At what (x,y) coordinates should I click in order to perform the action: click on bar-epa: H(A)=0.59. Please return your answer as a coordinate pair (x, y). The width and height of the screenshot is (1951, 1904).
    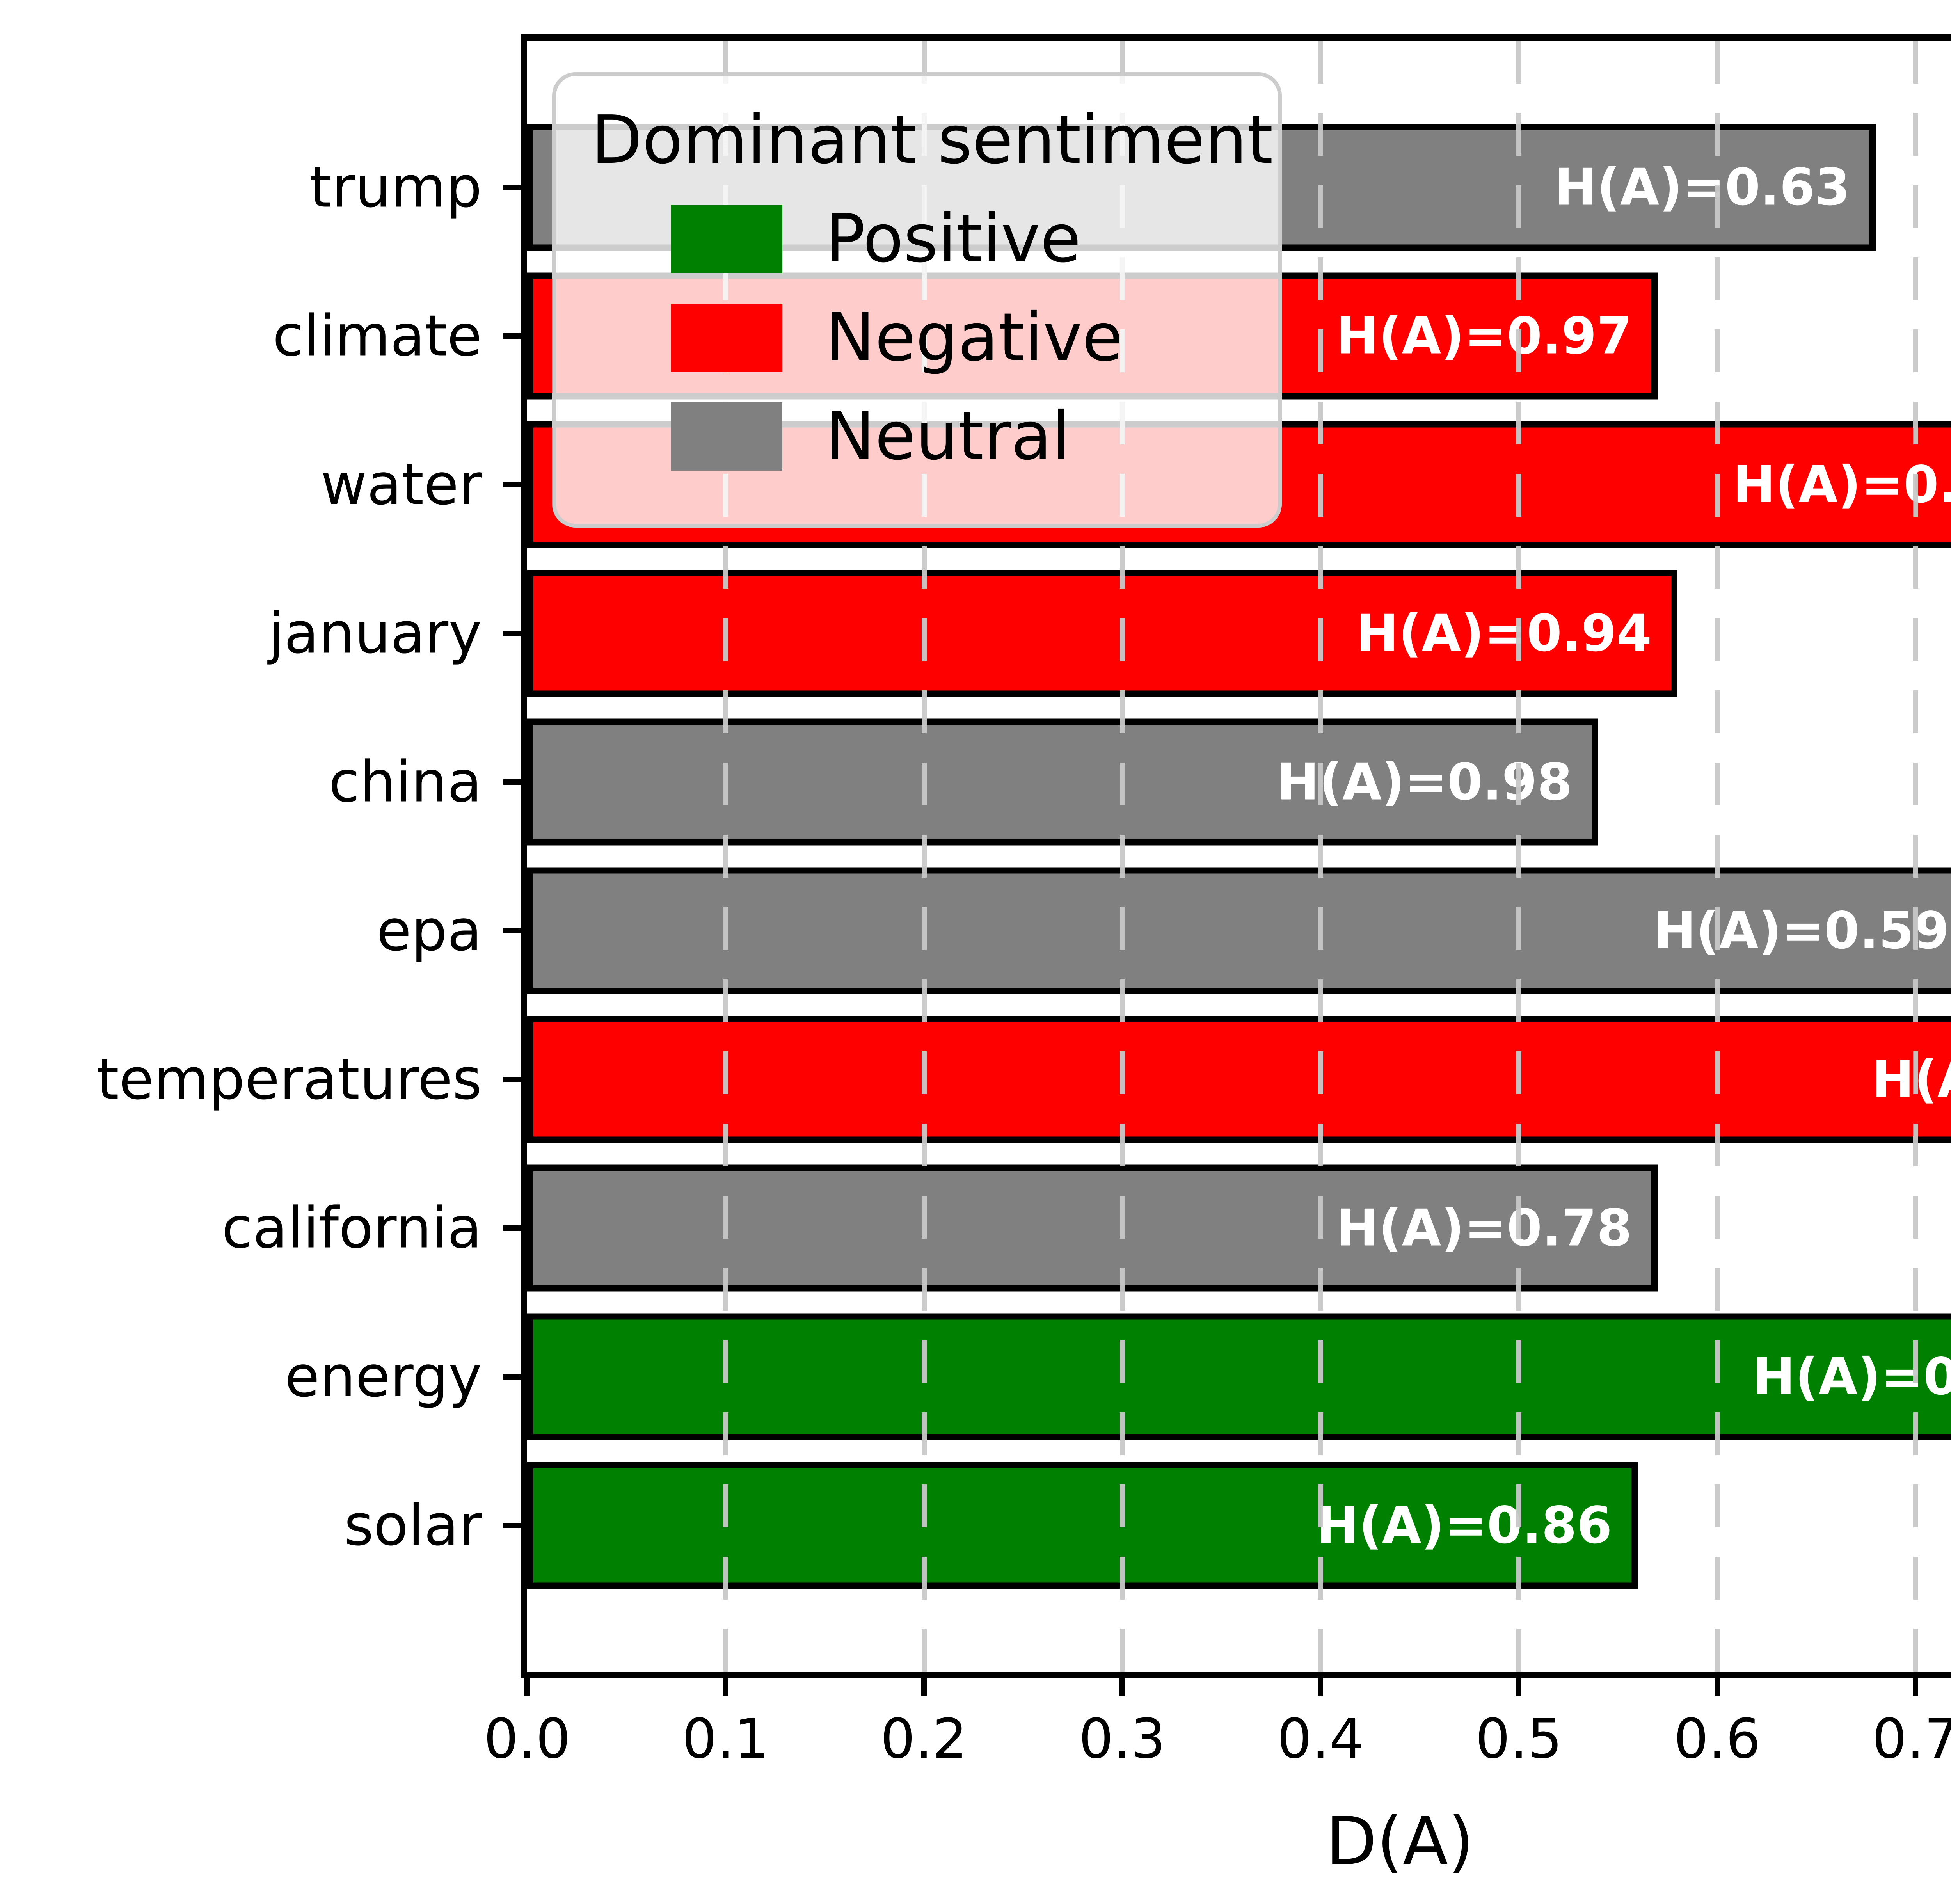
    Looking at the image, I should click on (1239, 930).